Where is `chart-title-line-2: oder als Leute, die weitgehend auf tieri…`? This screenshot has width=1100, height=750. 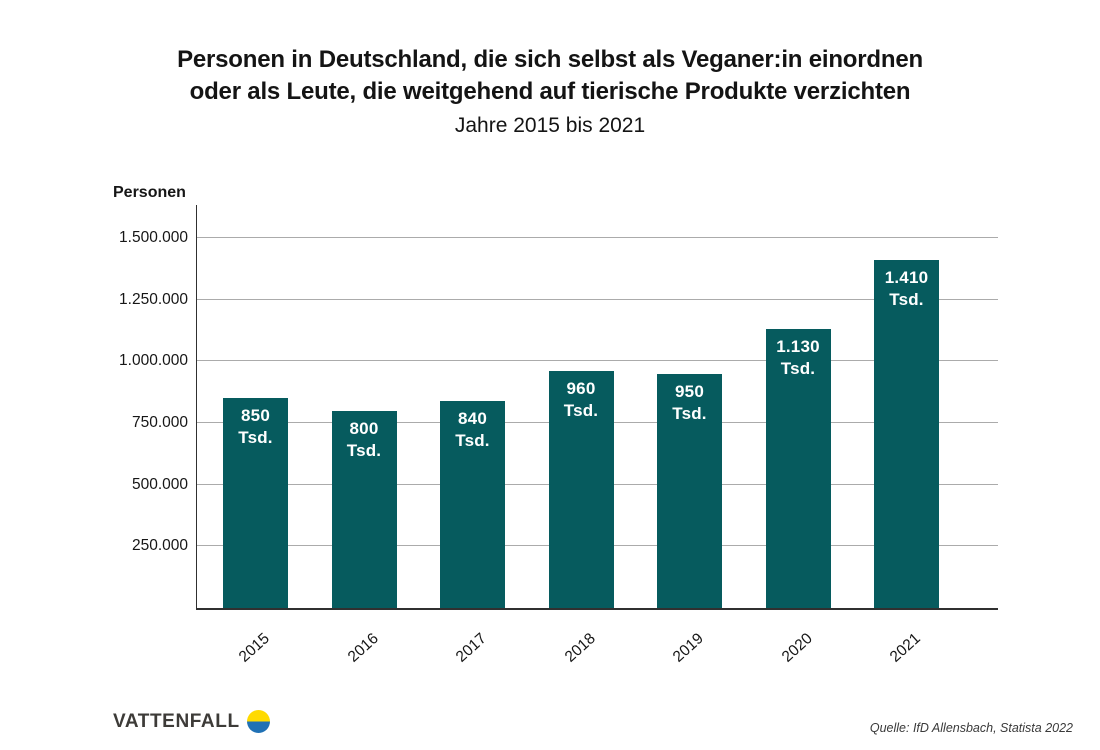
chart-title-line-2: oder als Leute, die weitgehend auf tieri… is located at coordinates (550, 91).